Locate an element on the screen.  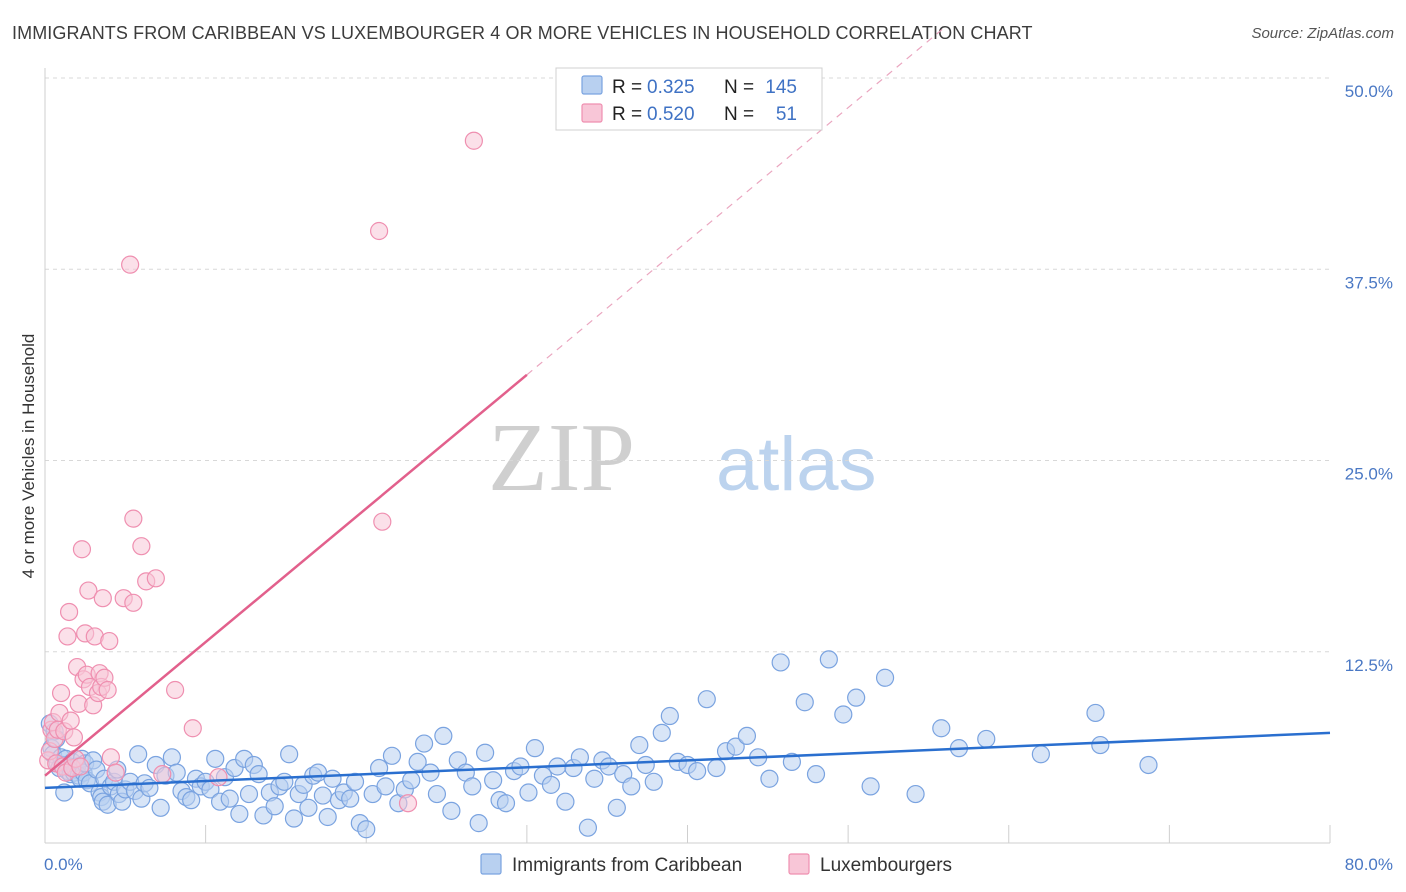
watermark-atlas: atlas is located at coordinates (796, 464).